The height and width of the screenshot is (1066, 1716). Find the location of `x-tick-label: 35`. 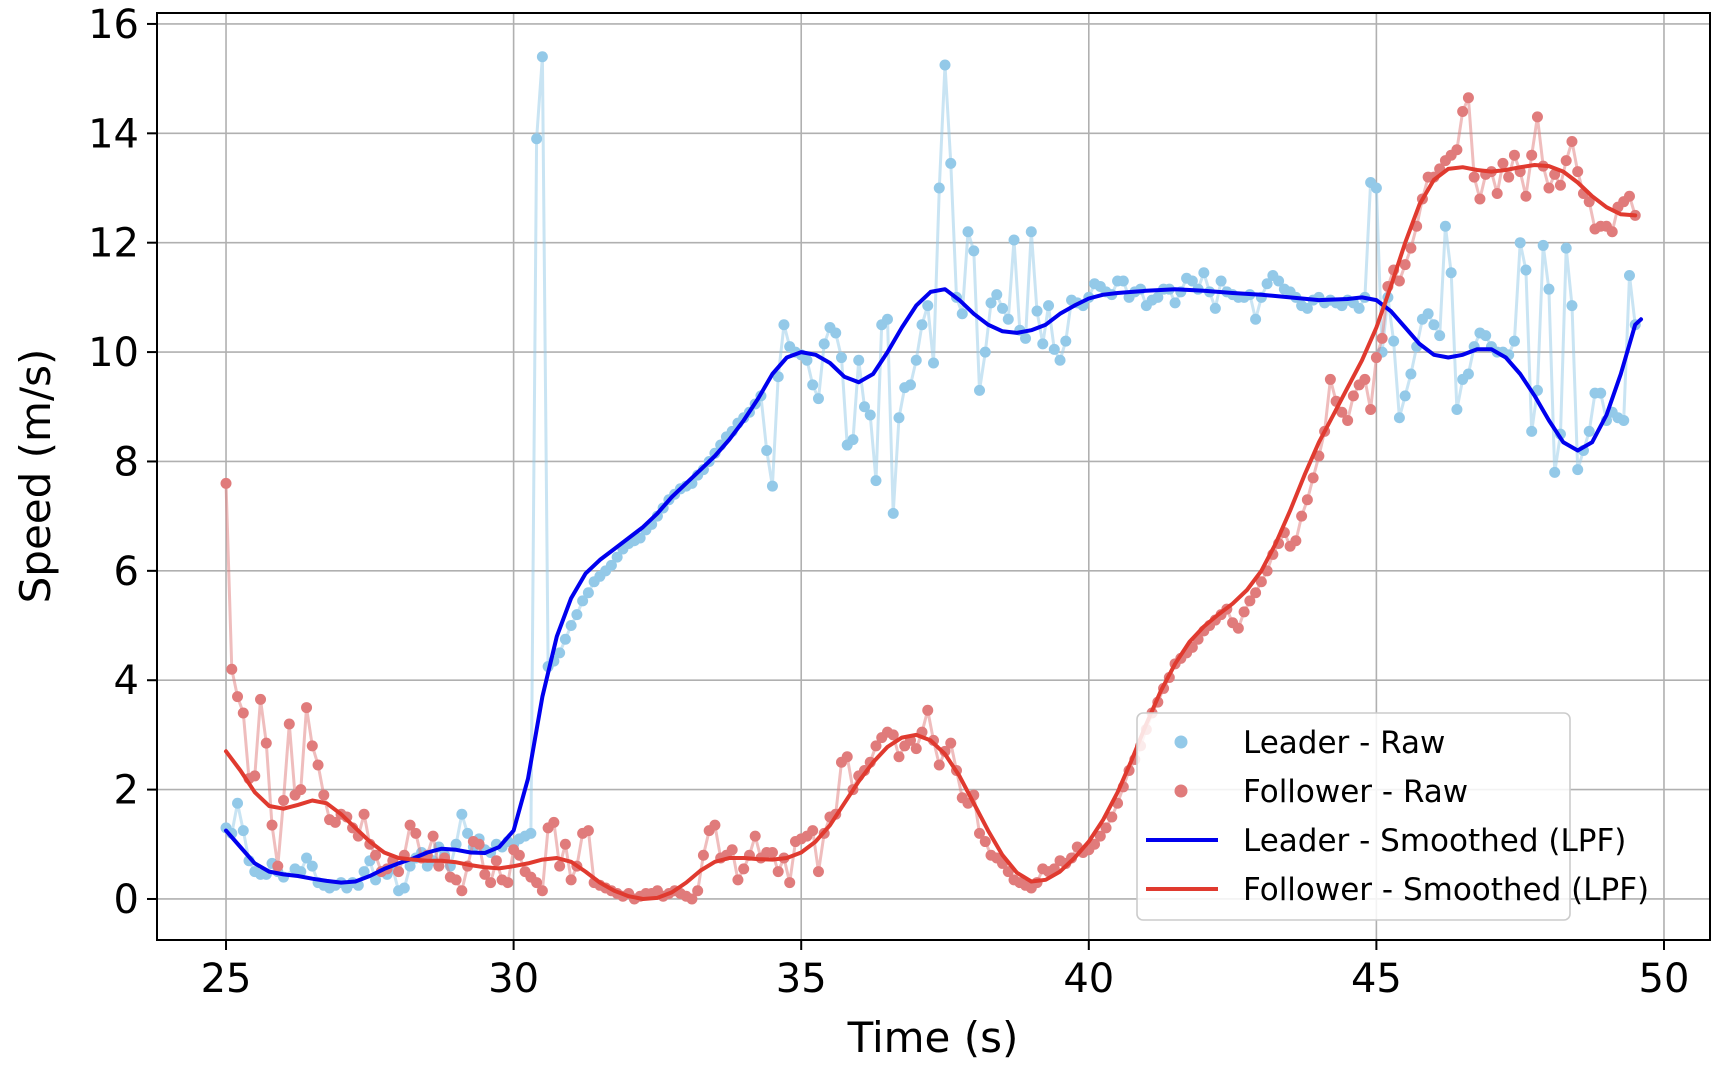

x-tick-label: 35 is located at coordinates (801, 979).